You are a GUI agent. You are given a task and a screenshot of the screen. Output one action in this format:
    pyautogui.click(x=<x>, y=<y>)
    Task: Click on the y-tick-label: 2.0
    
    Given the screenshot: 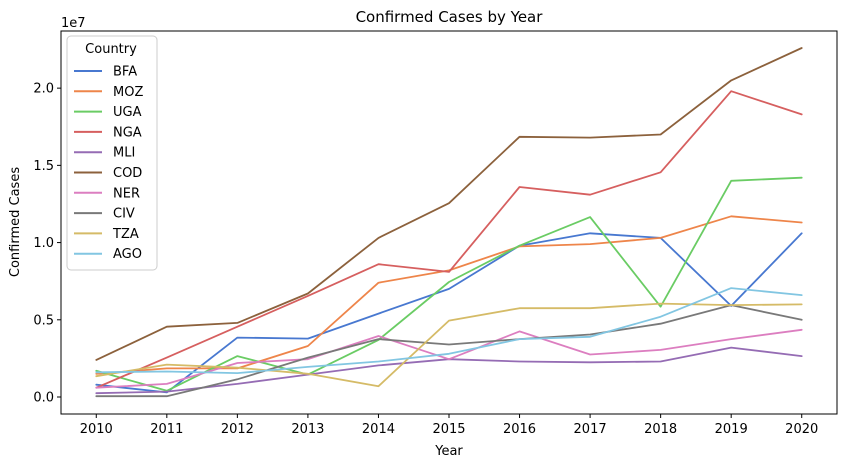 What is the action you would take?
    pyautogui.click(x=43, y=89)
    